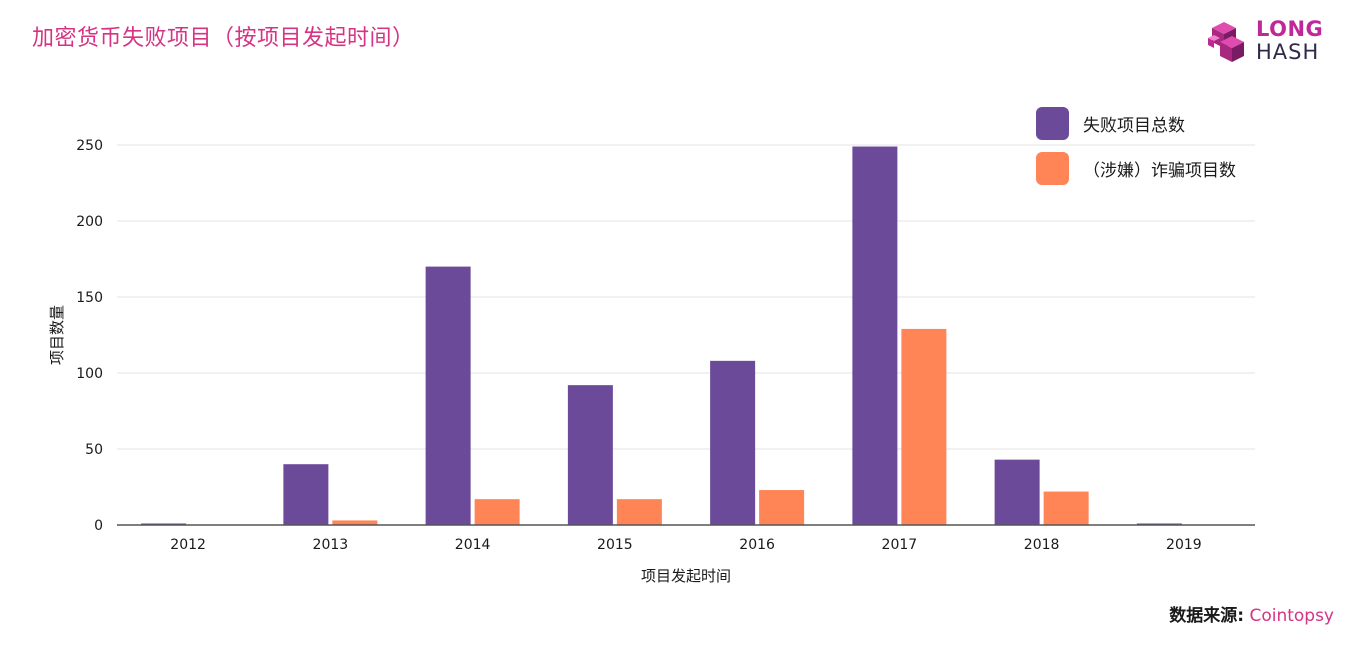 The width and height of the screenshot is (1366, 650). Describe the element at coordinates (1159, 170) in the screenshot. I see `legend-label-fraud: （涉嫌）诈骗项目数` at that location.